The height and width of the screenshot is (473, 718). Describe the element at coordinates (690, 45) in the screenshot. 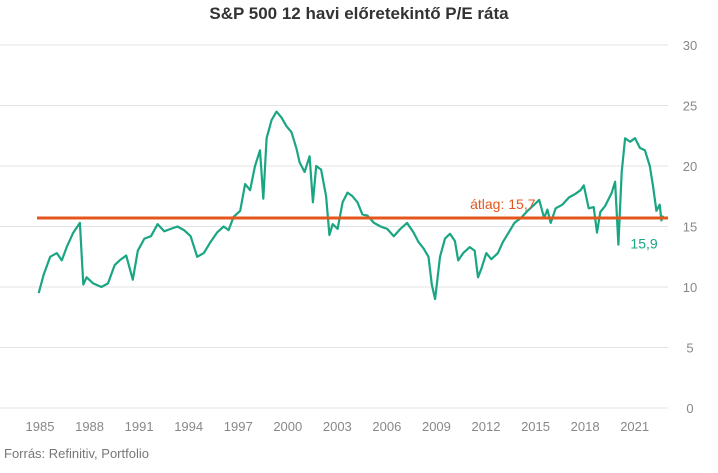

I see `y-tick-label: 30` at that location.